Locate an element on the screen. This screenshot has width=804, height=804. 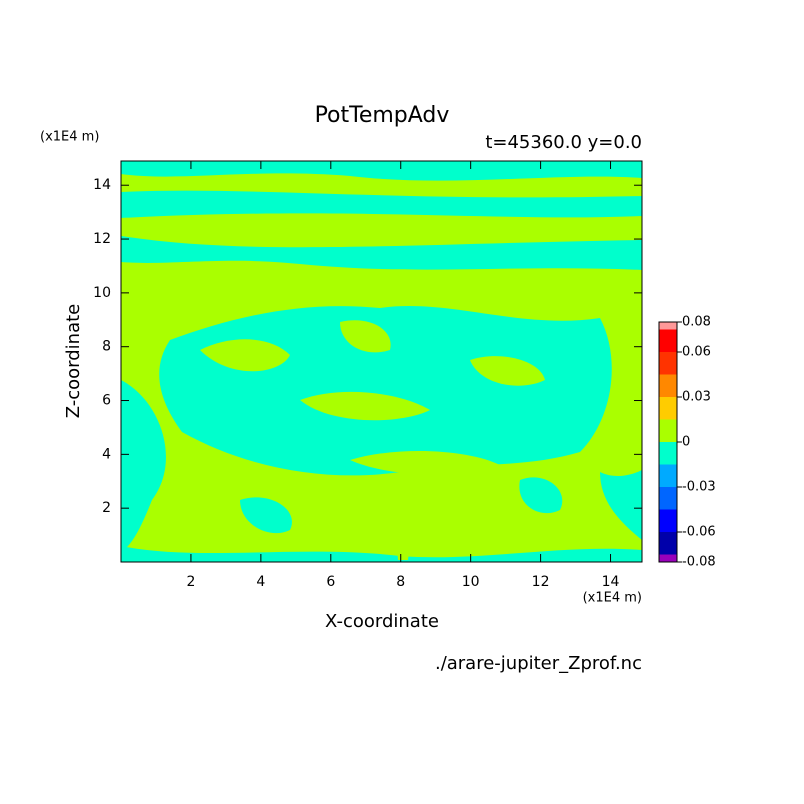
contour-region is located at coordinates (372, 440).